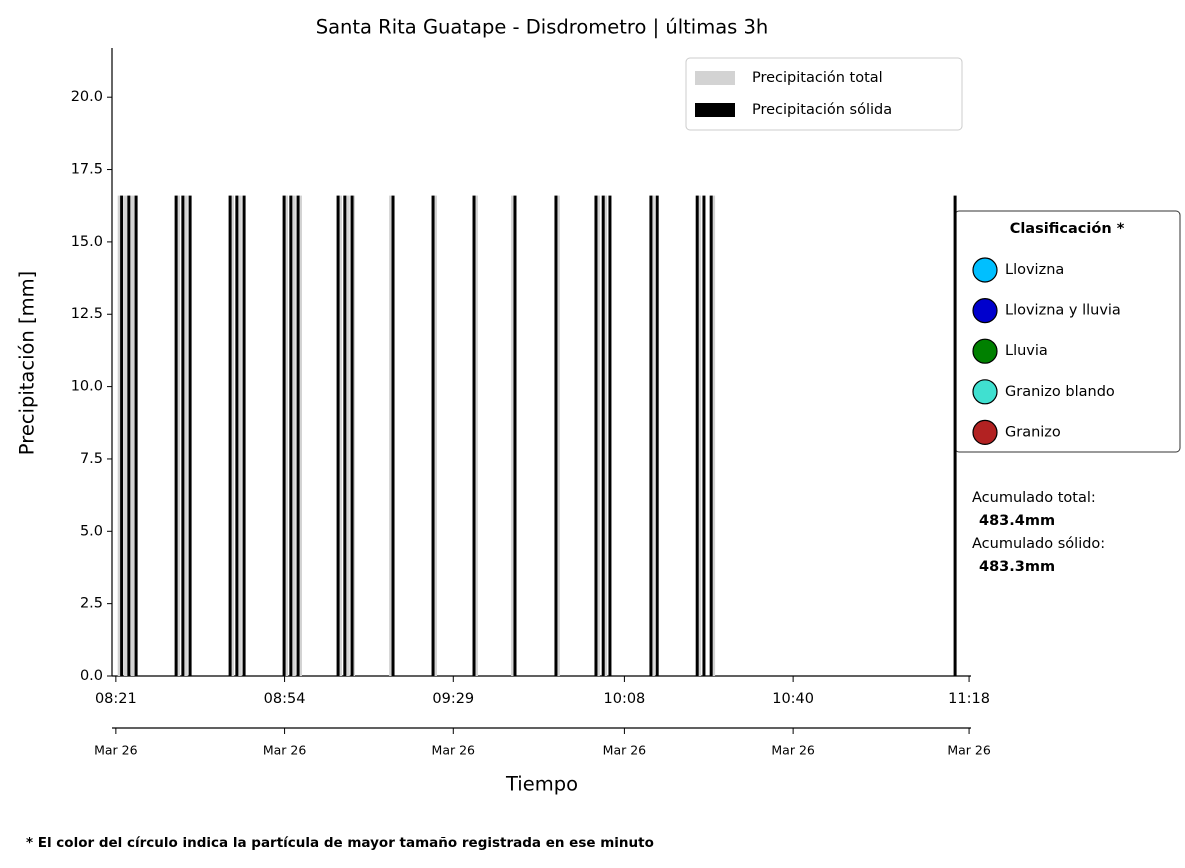 The height and width of the screenshot is (868, 1185). Describe the element at coordinates (1067, 229) in the screenshot. I see `classification-title: Clasificación *` at that location.